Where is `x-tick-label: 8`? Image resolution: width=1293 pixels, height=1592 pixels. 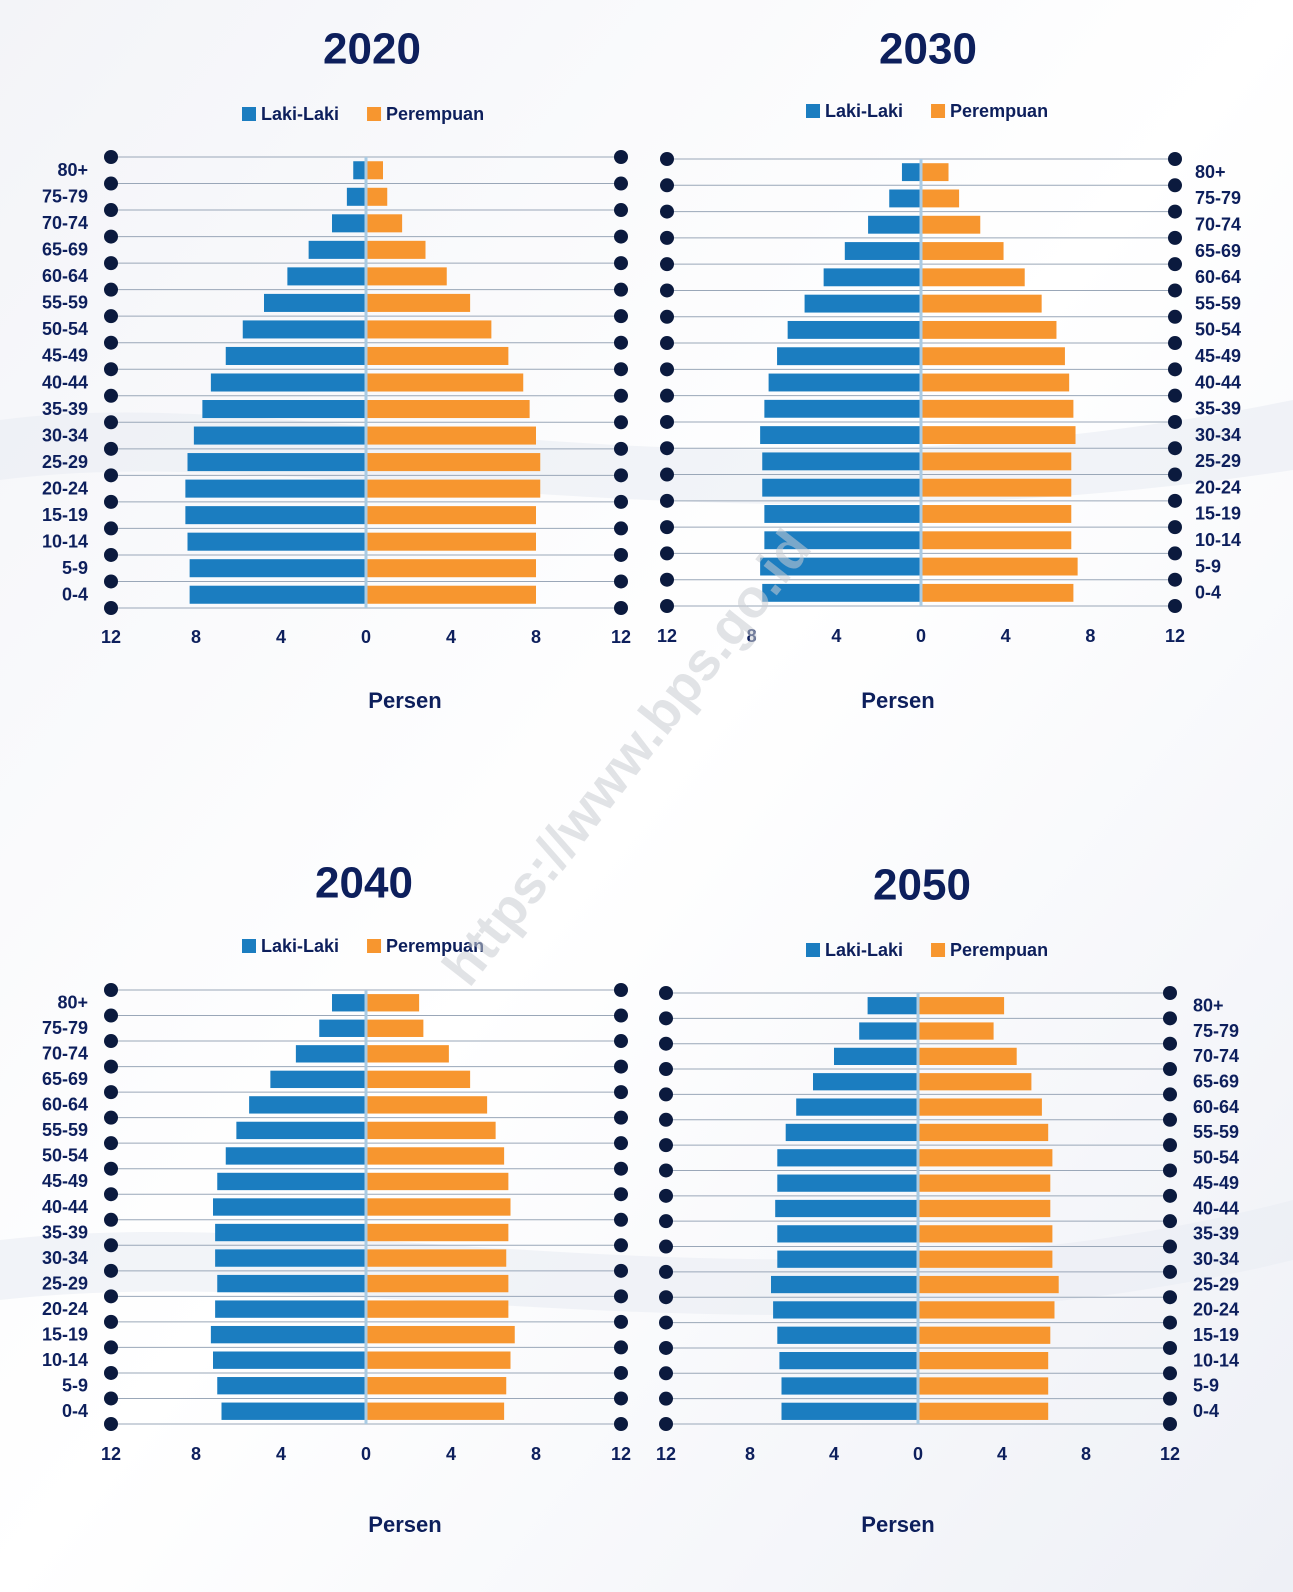
x-tick-label: 8 is located at coordinates (536, 637).